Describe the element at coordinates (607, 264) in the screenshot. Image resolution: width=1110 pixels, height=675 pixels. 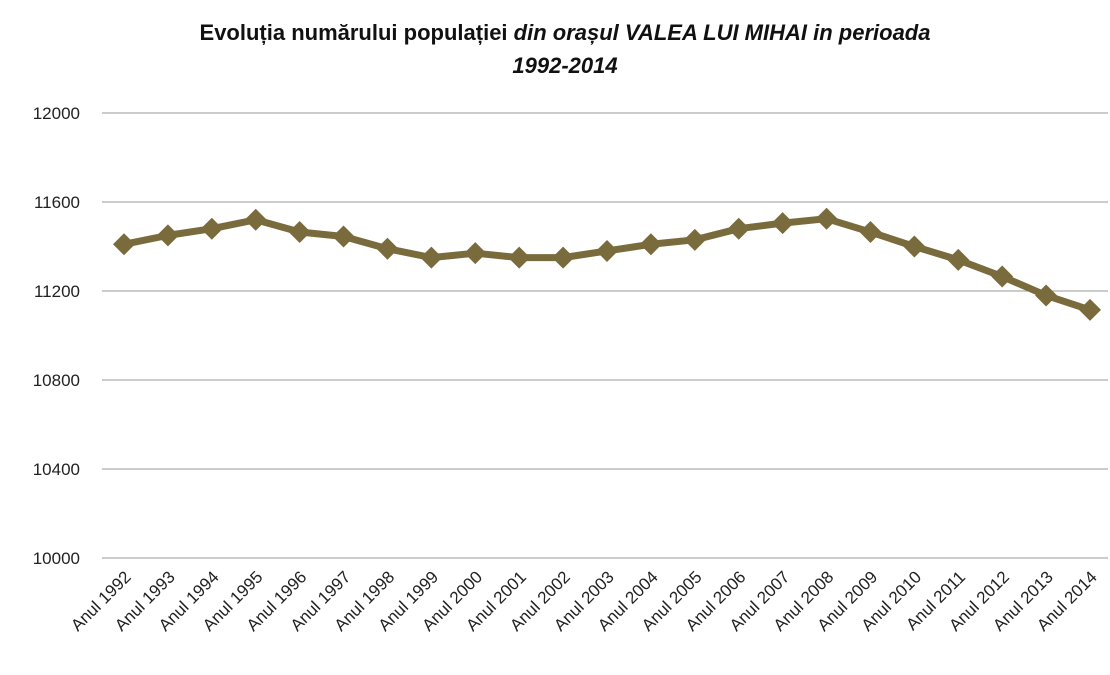
I see `line` at that location.